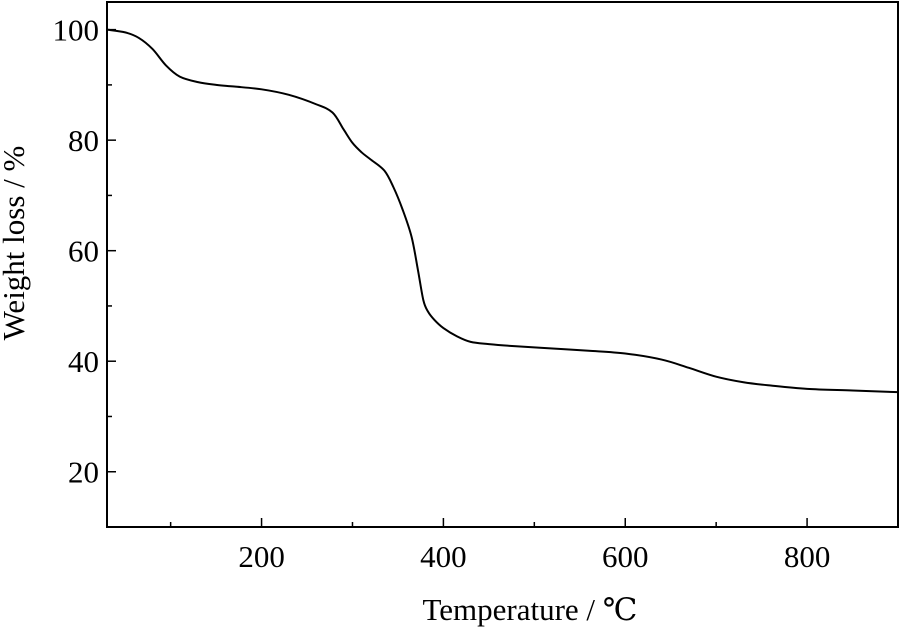 Image resolution: width=900 pixels, height=629 pixels. Describe the element at coordinates (83, 361) in the screenshot. I see `y-tick-label: 40` at that location.